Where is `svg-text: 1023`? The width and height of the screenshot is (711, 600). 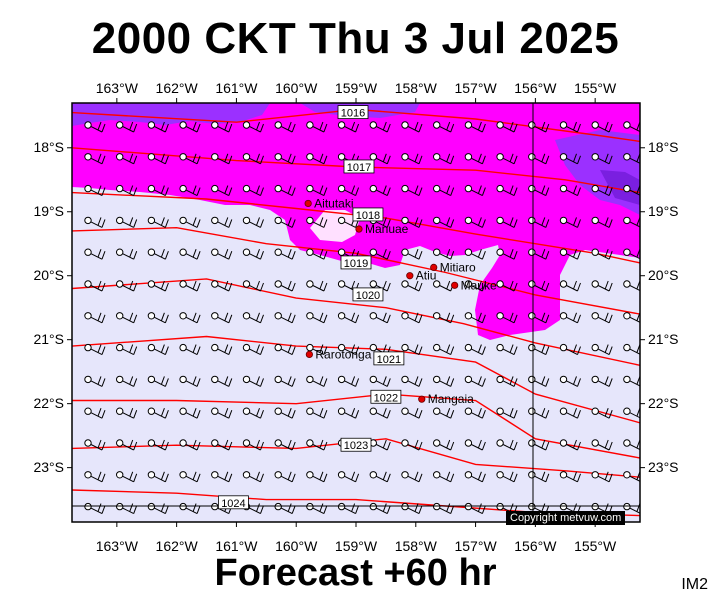 svg-text: 1023 is located at coordinates (356, 446).